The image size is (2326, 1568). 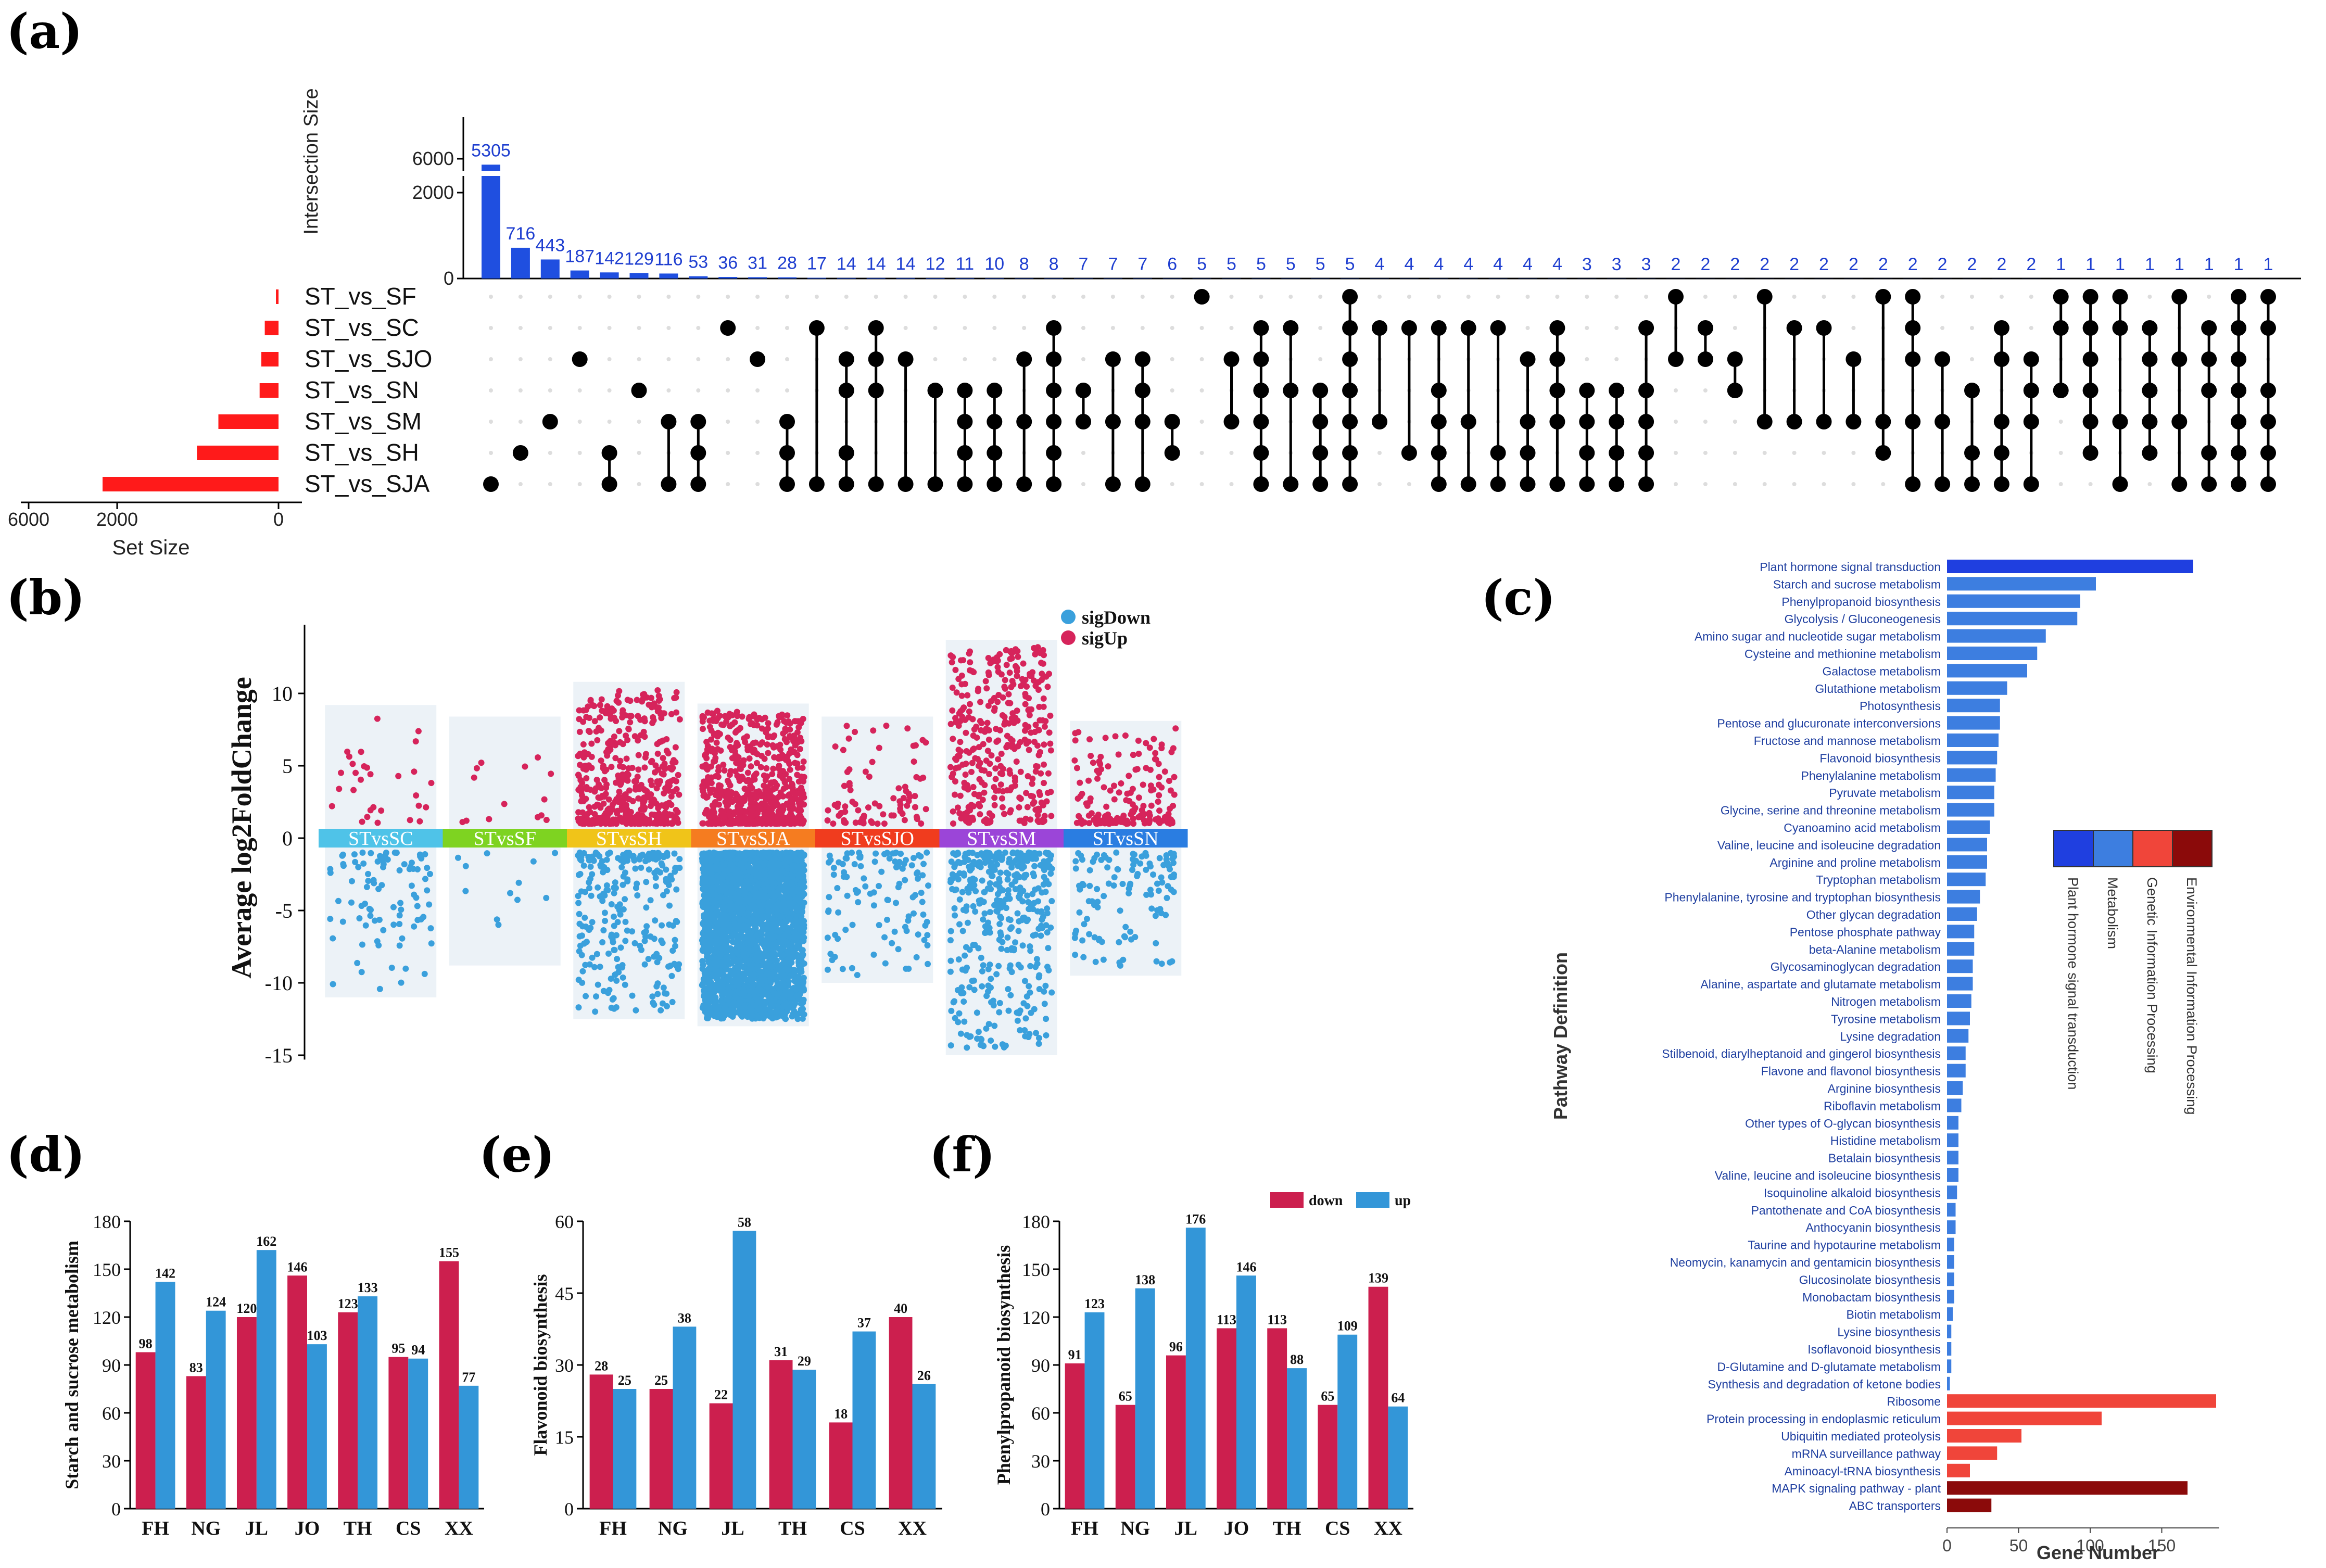 I want to click on intersection-bar, so click(x=639, y=276).